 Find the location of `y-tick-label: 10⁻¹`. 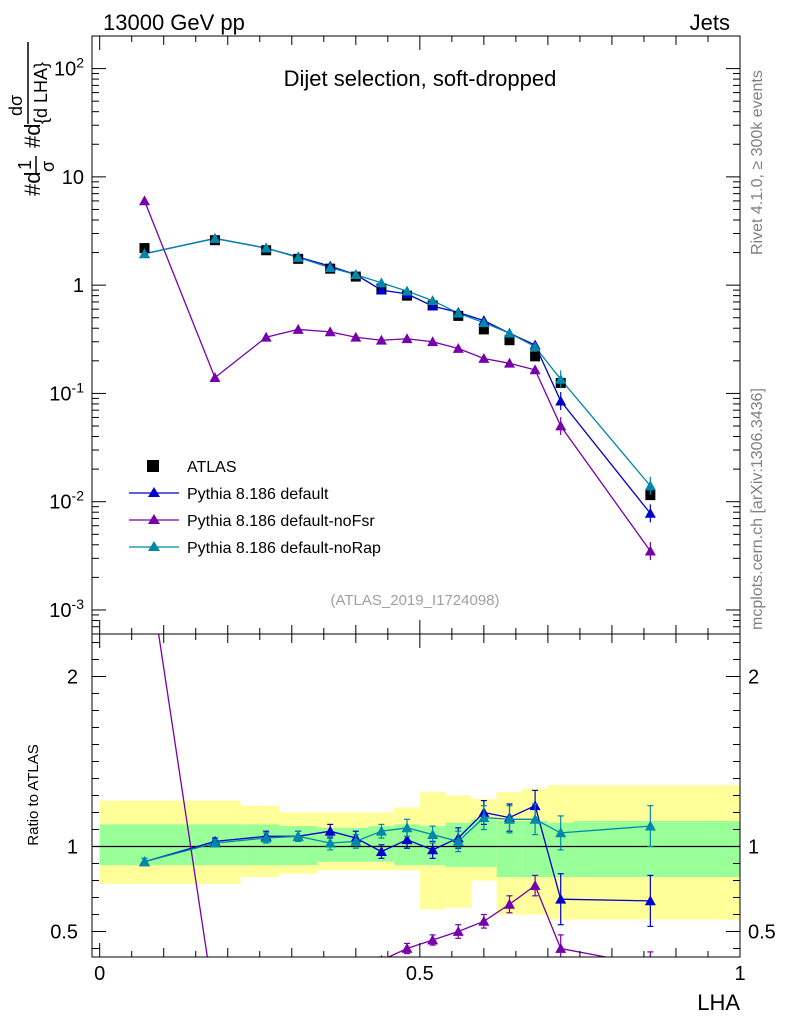

y-tick-label: 10⁻¹ is located at coordinates (66, 392).